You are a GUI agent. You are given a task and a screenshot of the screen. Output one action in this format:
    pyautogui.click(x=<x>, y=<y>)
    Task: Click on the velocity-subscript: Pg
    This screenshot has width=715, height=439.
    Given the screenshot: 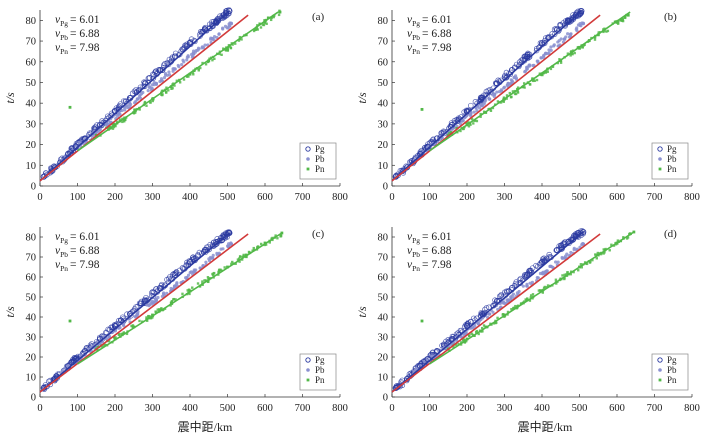 What is the action you would take?
    pyautogui.click(x=64, y=240)
    